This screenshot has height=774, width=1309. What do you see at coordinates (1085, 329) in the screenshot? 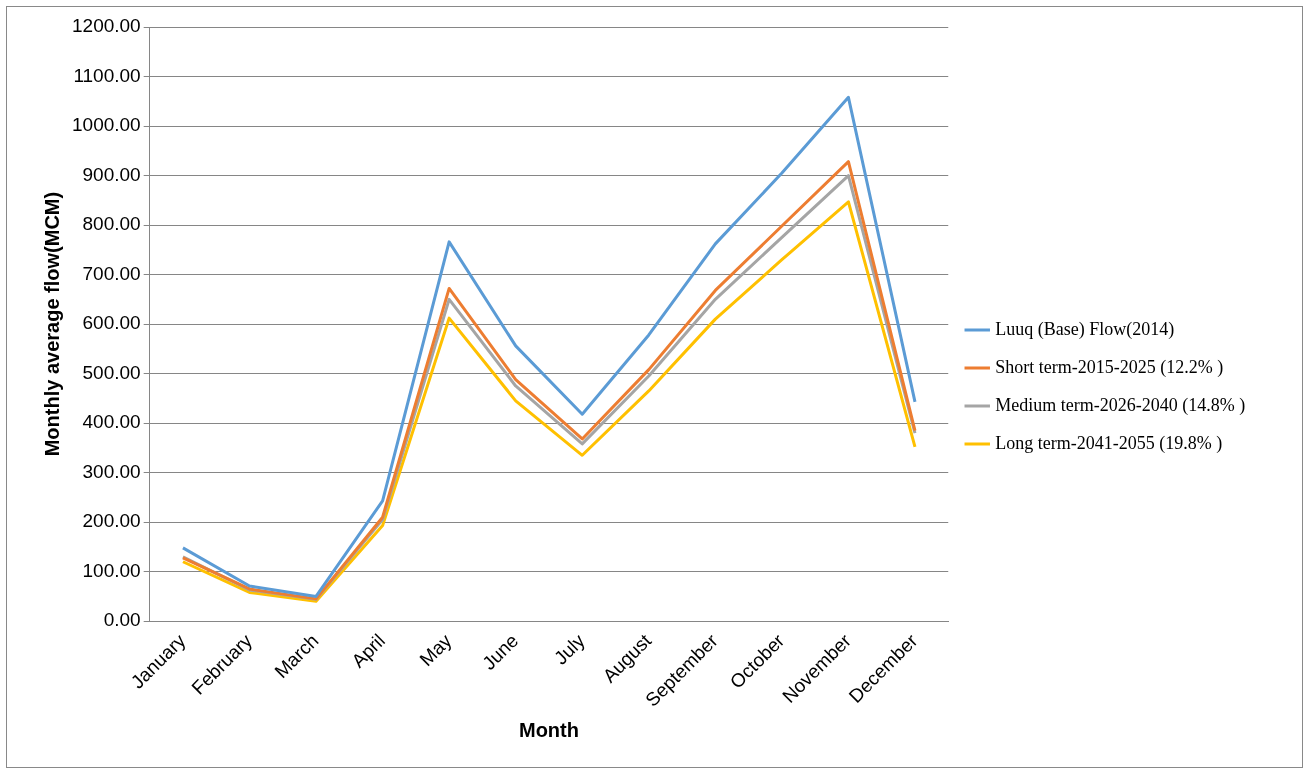
I see `legend-label: Luuq (Base) Flow(2014)` at bounding box center [1085, 329].